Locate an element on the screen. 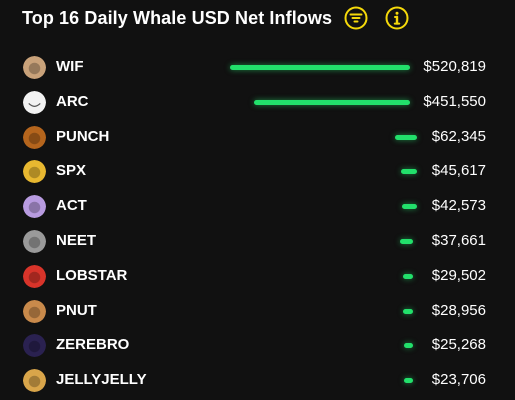 This screenshot has height=400, width=515. spx-icon is located at coordinates (34, 172).